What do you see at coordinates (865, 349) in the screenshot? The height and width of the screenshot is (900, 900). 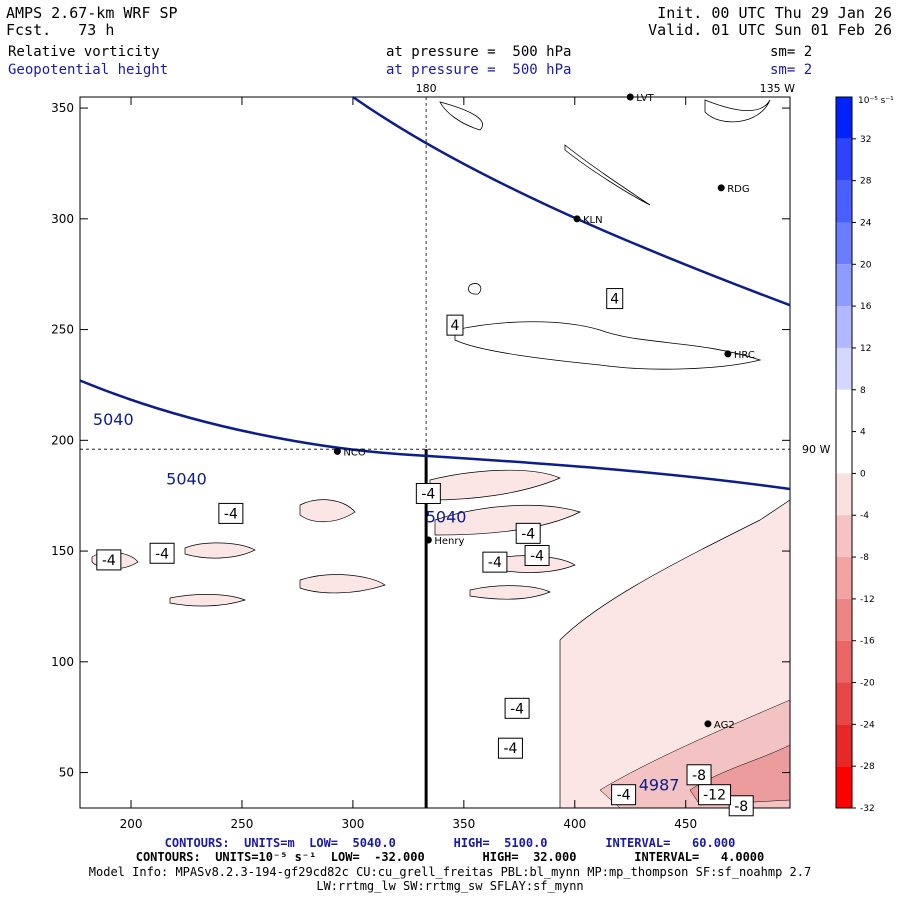 I see `colorbar-tick-label: 12` at bounding box center [865, 349].